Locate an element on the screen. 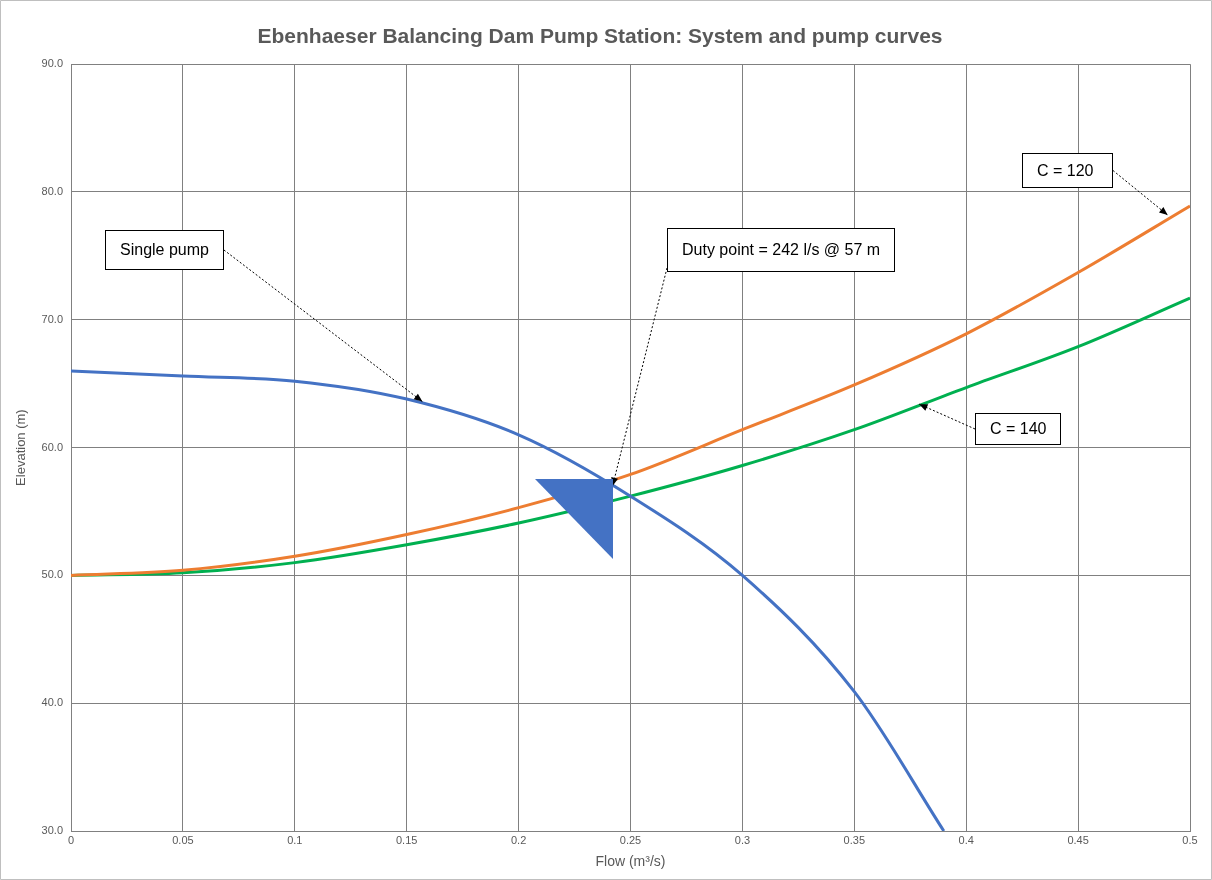  annotation: C = 140 is located at coordinates (1018, 429).